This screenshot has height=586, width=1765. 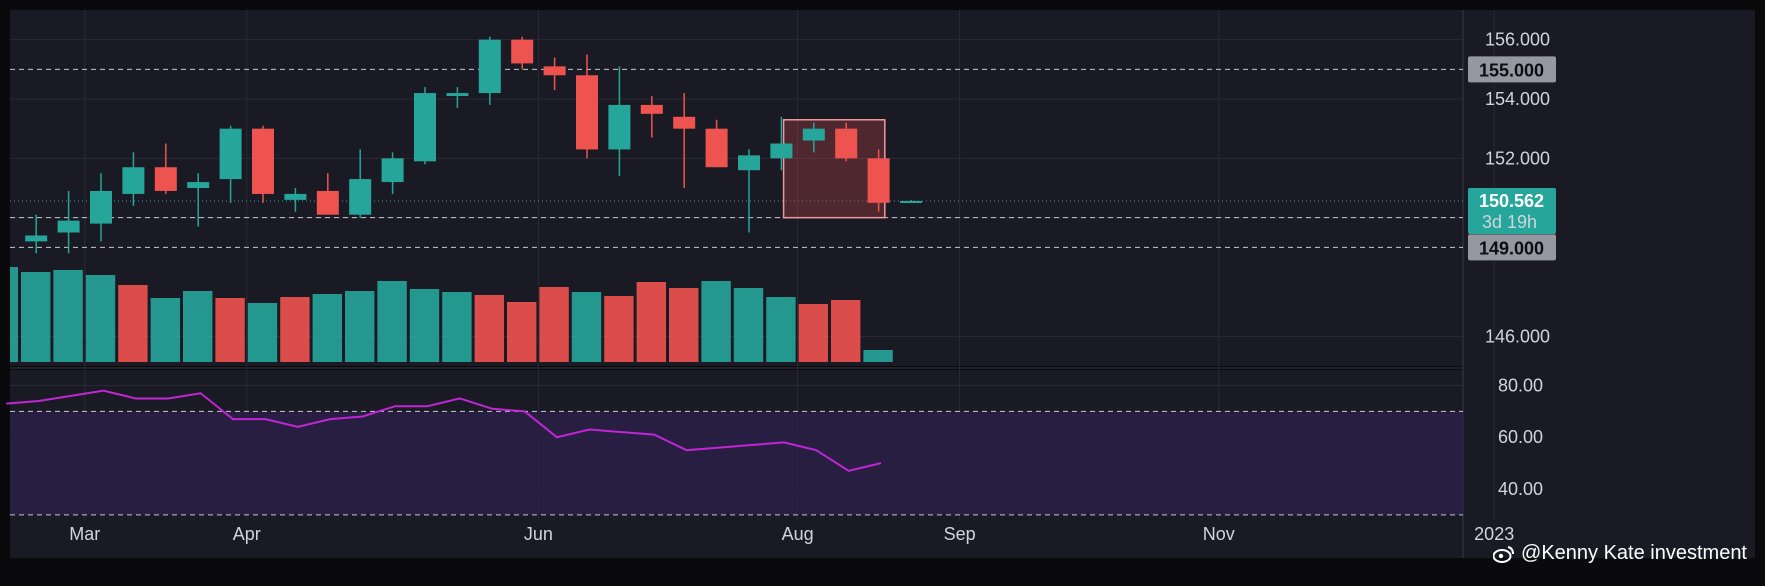 What do you see at coordinates (1520, 489) in the screenshot?
I see `rsi-tick-label: 40.00` at bounding box center [1520, 489].